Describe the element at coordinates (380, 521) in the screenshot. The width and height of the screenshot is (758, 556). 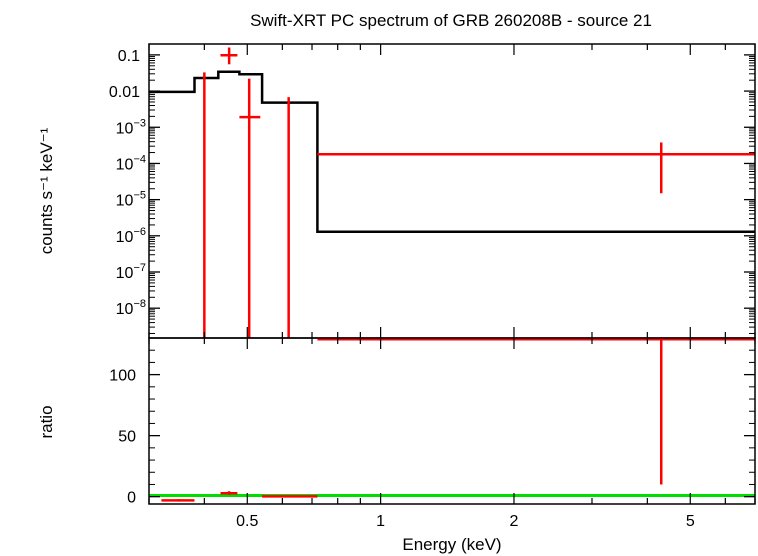
I see `x-tick-label: 1` at that location.